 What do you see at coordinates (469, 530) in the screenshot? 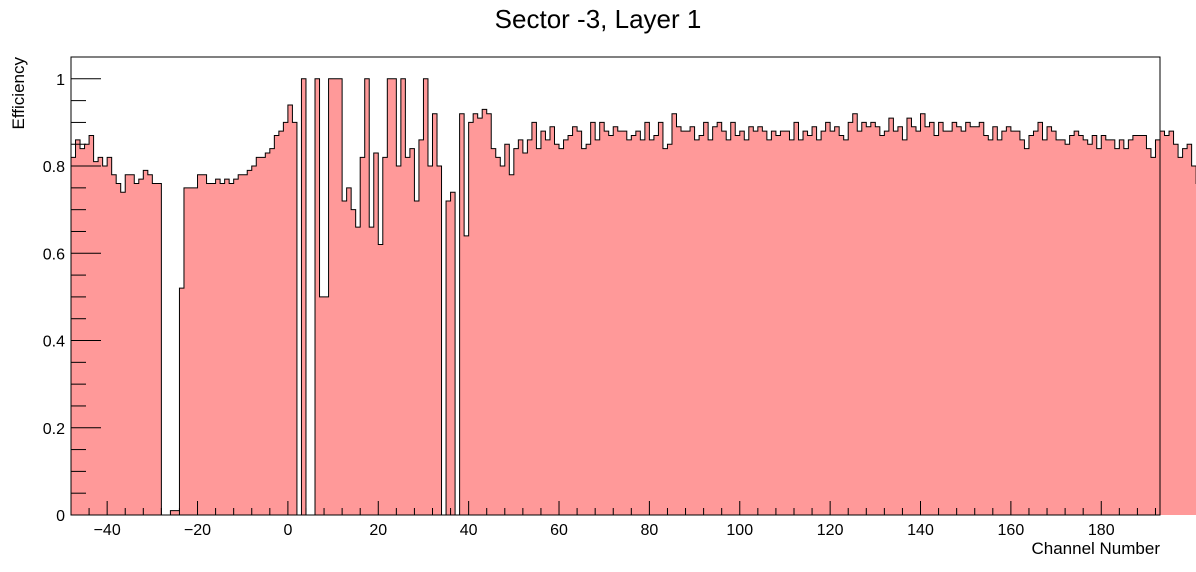
I see `x-tick-label: 40` at bounding box center [469, 530].